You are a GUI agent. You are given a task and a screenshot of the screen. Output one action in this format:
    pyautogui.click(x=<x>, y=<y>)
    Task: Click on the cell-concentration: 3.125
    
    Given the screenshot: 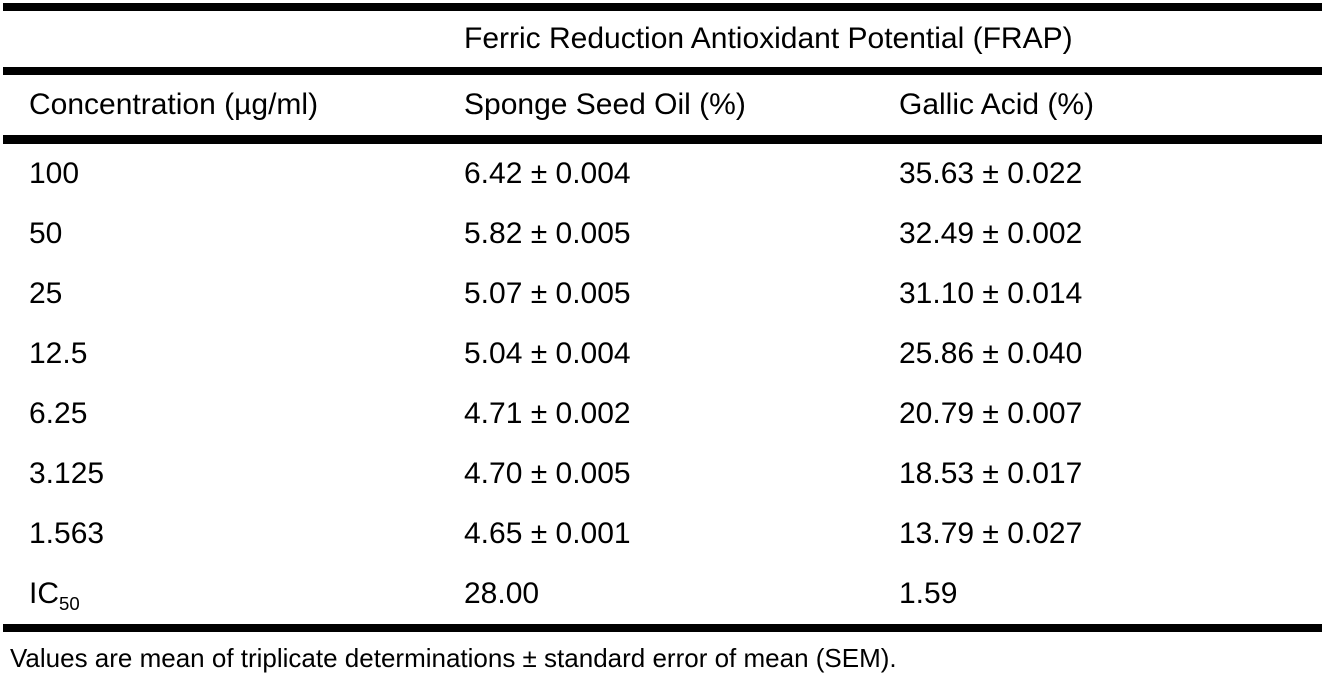 What is the action you would take?
    pyautogui.click(x=67, y=473)
    